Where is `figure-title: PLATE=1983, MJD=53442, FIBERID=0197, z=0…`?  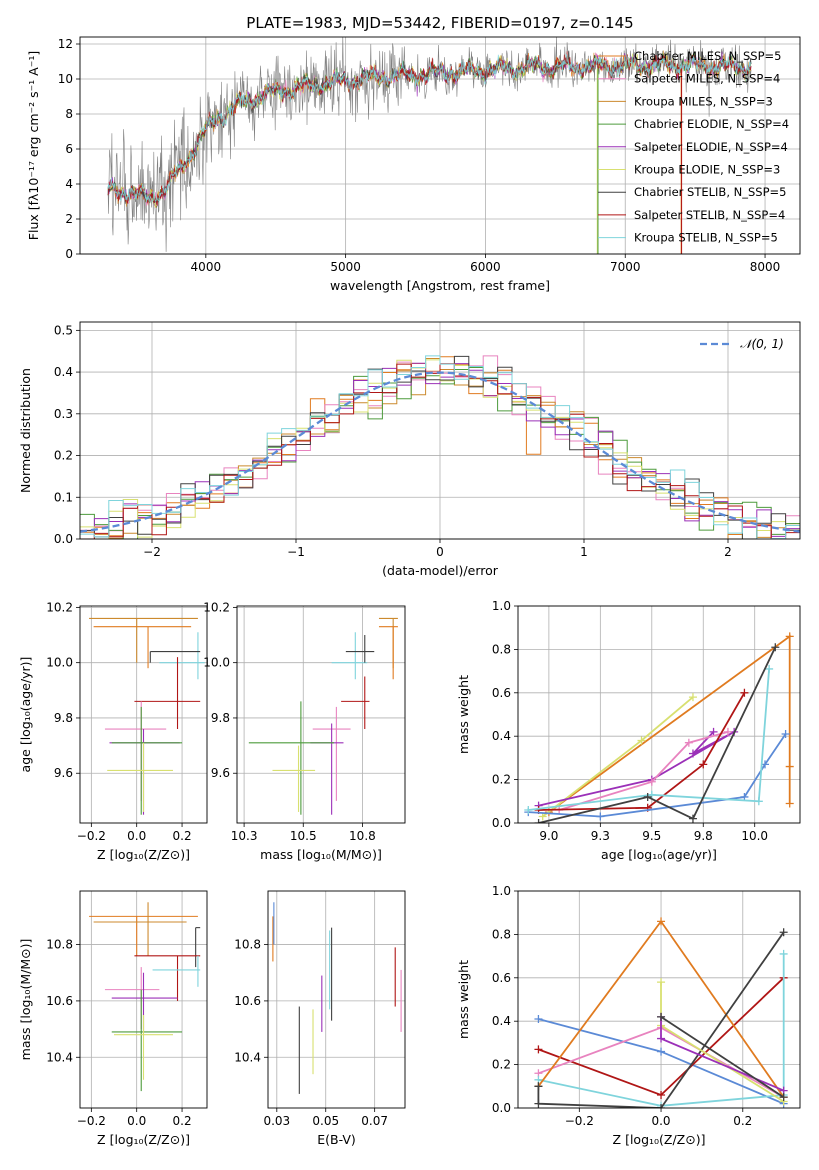
figure-title: PLATE=1983, MJD=53442, FIBERID=0197, z=0… is located at coordinates (439, 23).